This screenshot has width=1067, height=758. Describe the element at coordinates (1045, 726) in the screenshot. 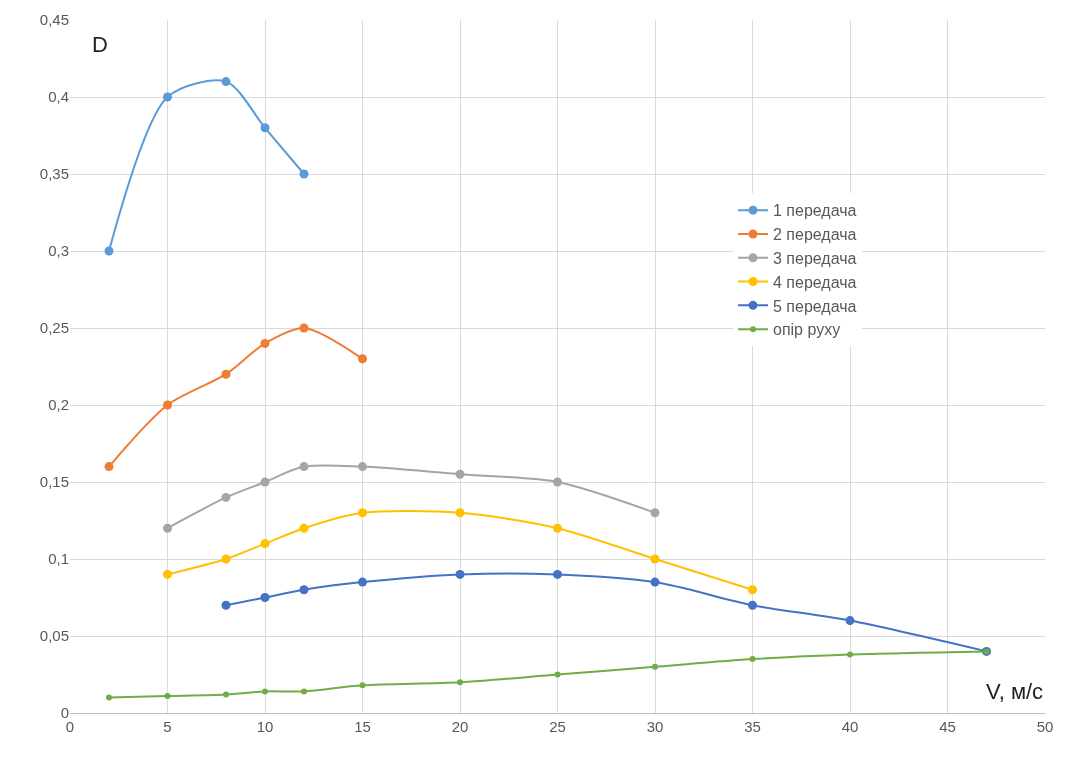

I see `x-tick-label: 50` at that location.